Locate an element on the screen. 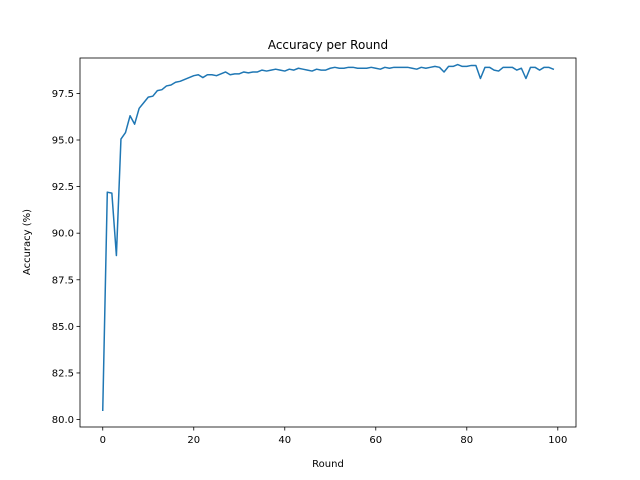 The height and width of the screenshot is (480, 640). x-axis-label: Round is located at coordinates (328, 464).